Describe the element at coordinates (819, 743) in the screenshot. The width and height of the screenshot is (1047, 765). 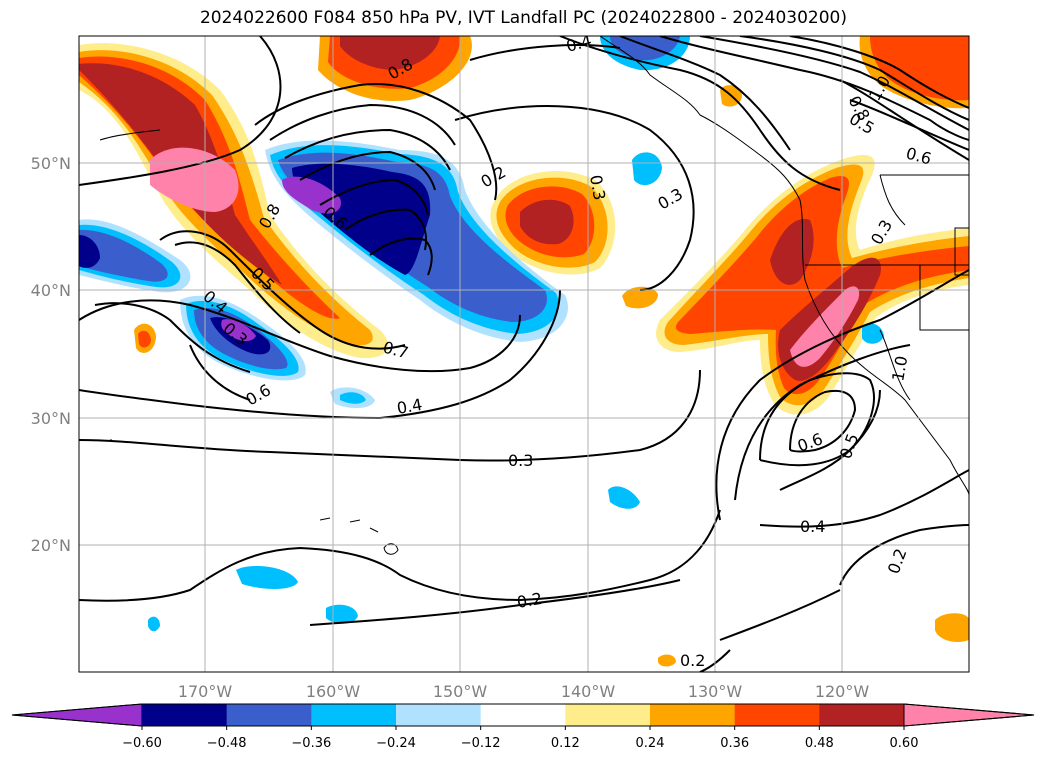
I see `colorbar-tick-label: 0.48` at that location.